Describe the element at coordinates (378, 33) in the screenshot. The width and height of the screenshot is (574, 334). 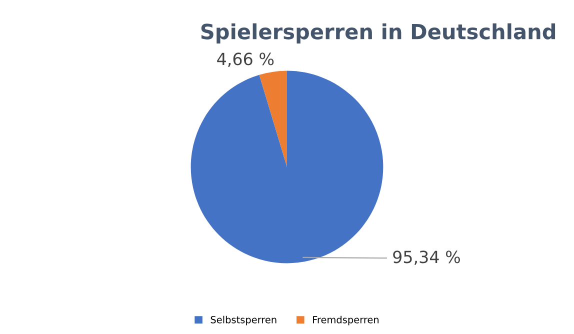
I see `chart-title: Spielersperren in Deutschland` at that location.